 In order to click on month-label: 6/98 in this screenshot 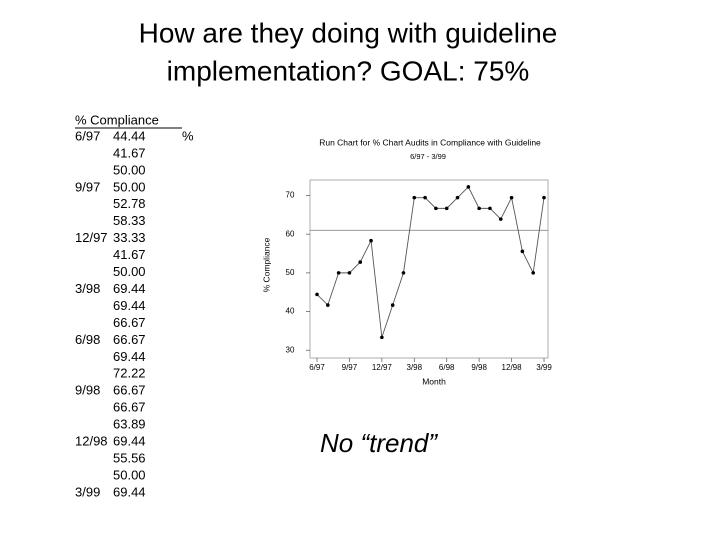, I will do `click(87, 339)`.